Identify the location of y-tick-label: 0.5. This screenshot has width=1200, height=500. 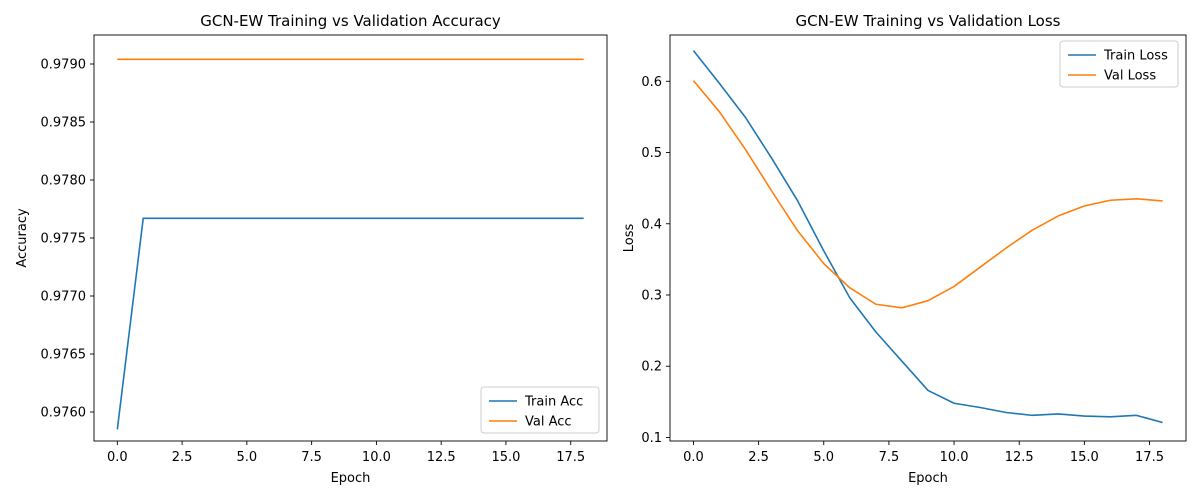
(651, 153).